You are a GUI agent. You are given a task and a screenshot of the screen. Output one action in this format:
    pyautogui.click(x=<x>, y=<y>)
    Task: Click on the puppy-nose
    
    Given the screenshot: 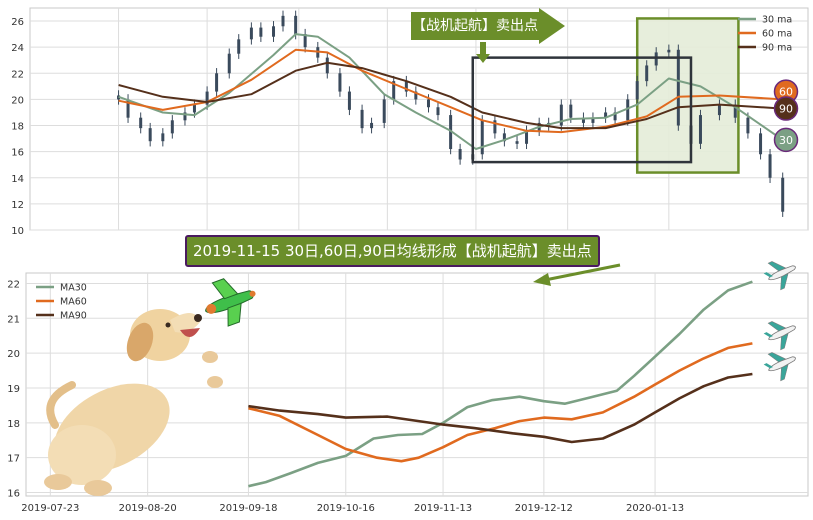 What is the action you would take?
    pyautogui.click(x=198, y=318)
    